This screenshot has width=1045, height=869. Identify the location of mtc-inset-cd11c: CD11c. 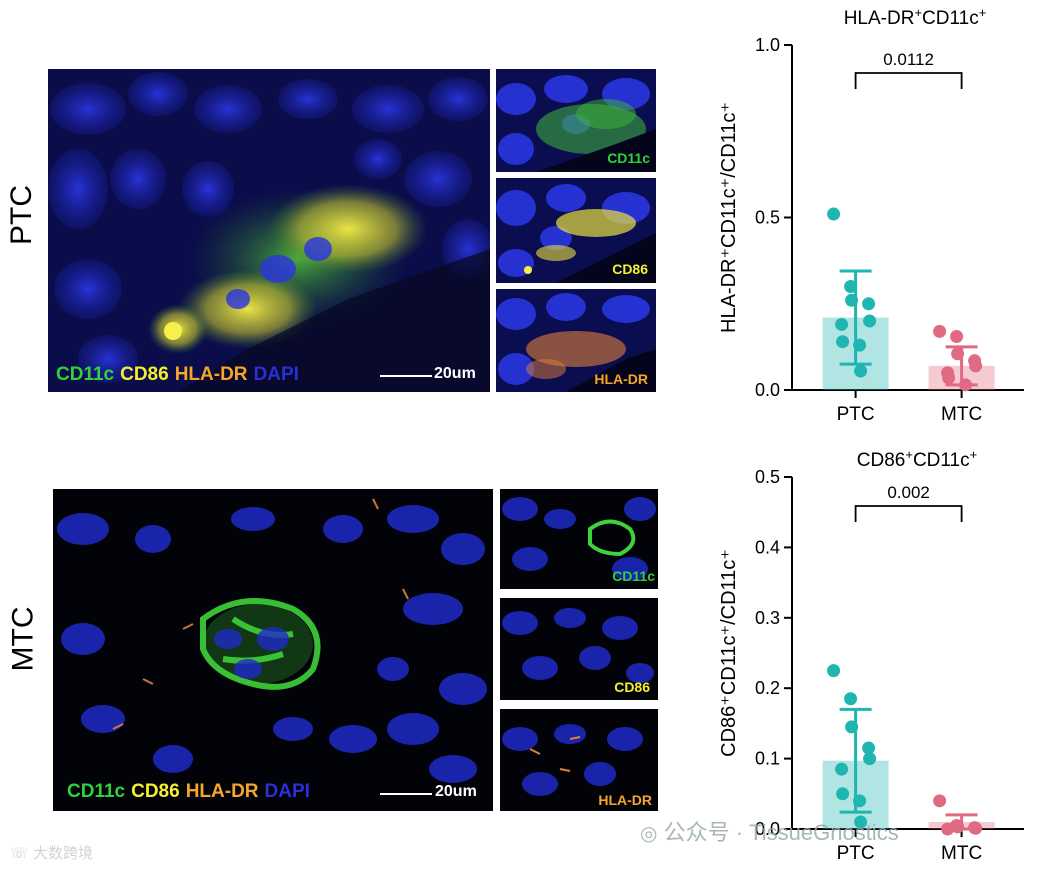
(579, 539).